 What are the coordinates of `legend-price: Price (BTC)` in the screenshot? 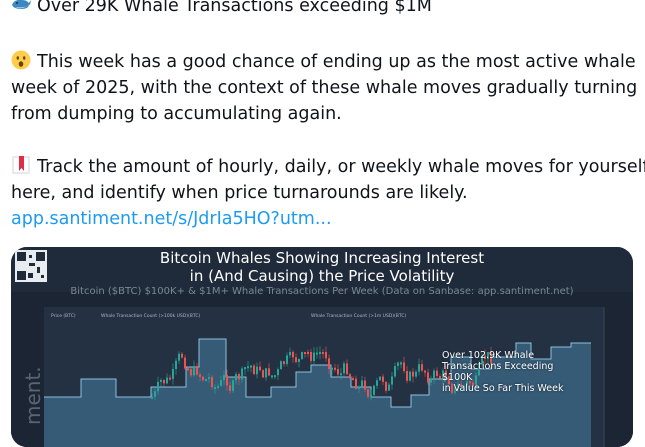 It's located at (63, 316).